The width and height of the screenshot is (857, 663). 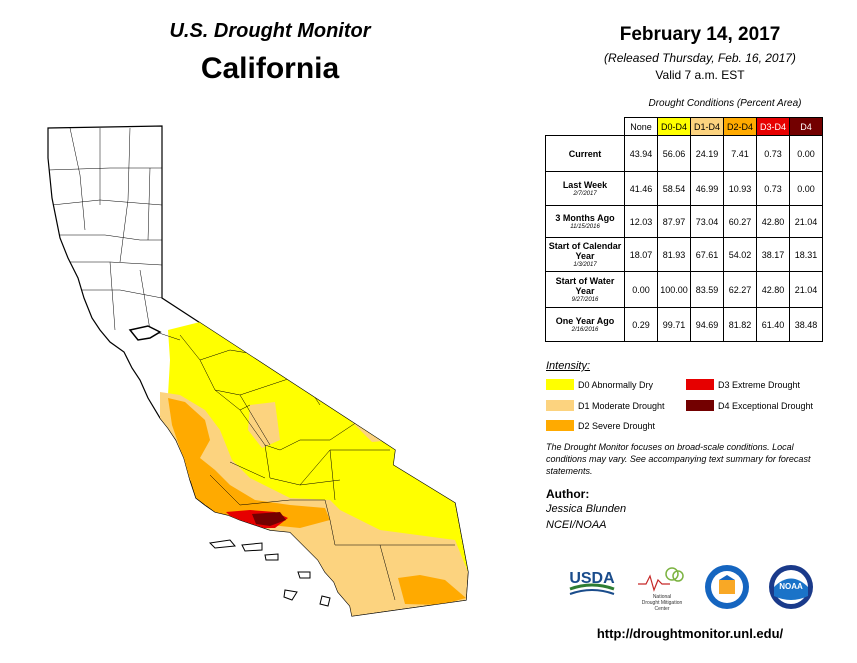 What do you see at coordinates (269, 573) in the screenshot?
I see `channel-islands` at bounding box center [269, 573].